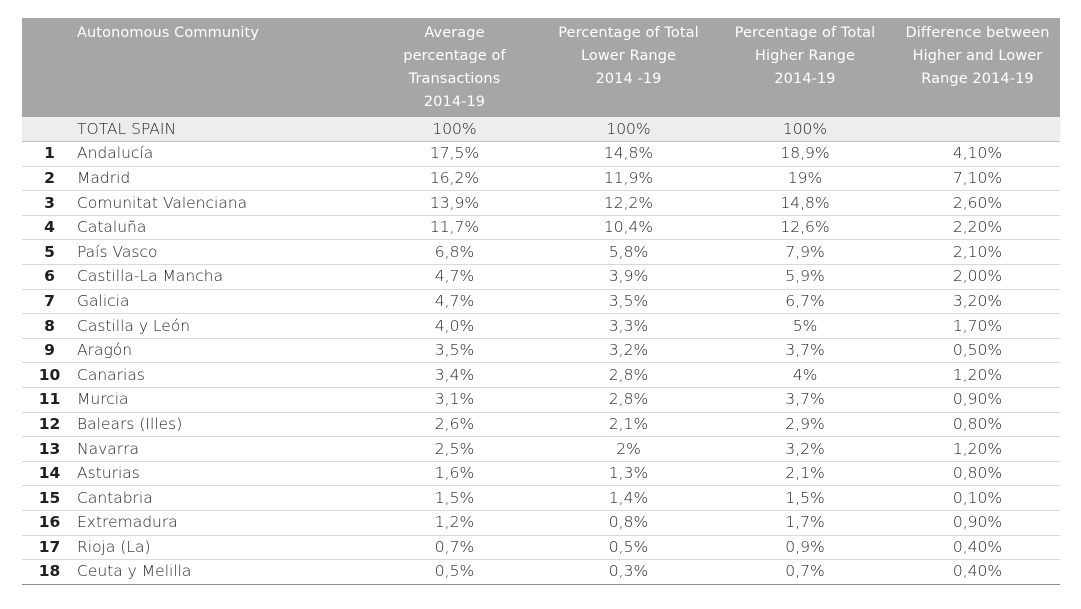 This screenshot has height=609, width=1081. What do you see at coordinates (49, 228) in the screenshot?
I see `rank-cell: 4` at bounding box center [49, 228].